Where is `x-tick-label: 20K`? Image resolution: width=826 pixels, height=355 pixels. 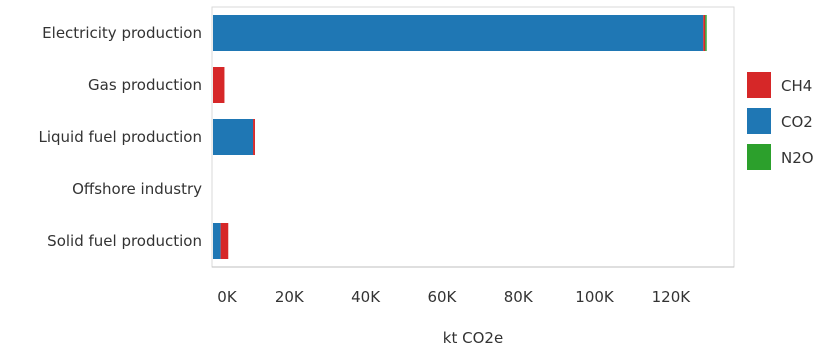
x-tick-label: 20K is located at coordinates (290, 297).